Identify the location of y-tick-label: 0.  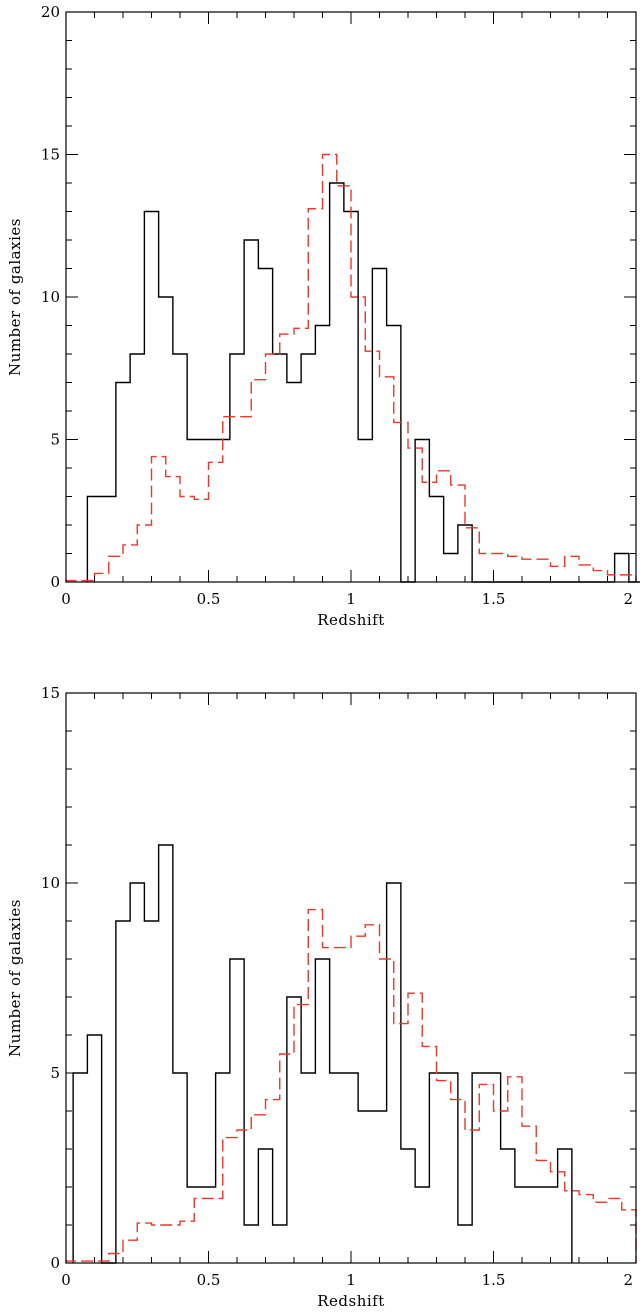
(55, 1263).